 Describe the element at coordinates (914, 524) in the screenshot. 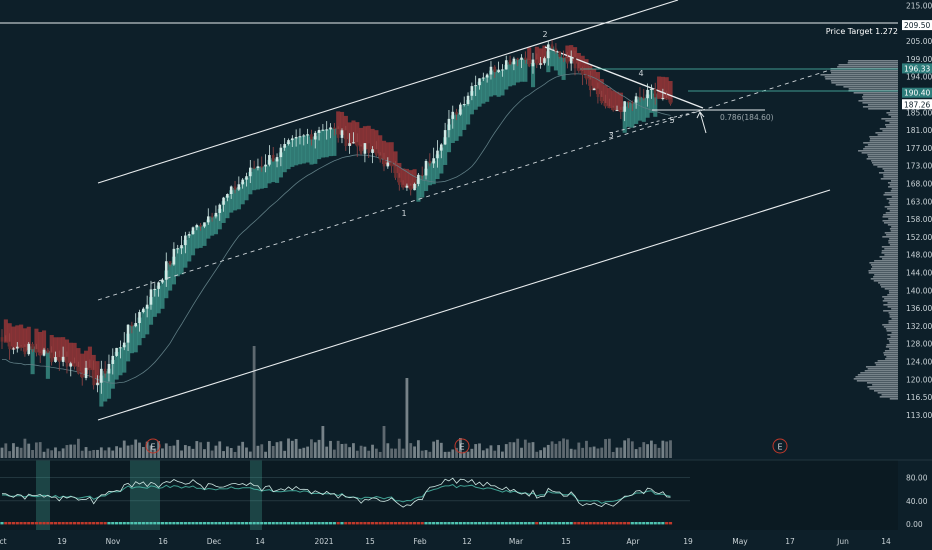

I see `oscillator-tick-label: 0.00` at that location.